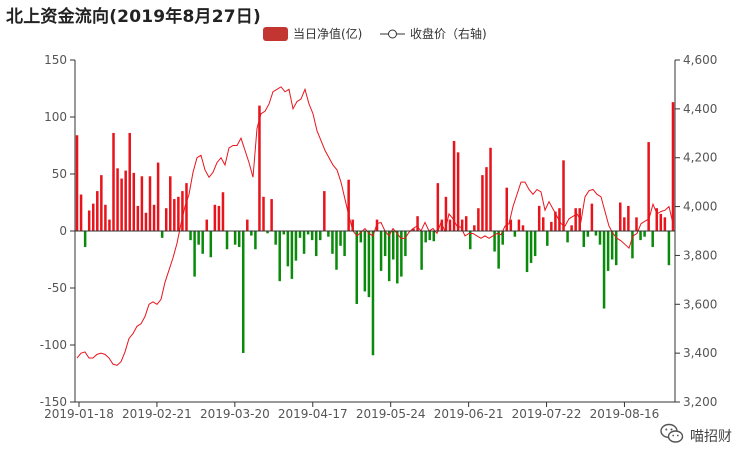  Describe the element at coordinates (448, 33) in the screenshot. I see `legend-line-label: 收盘价（右轴)` at that location.